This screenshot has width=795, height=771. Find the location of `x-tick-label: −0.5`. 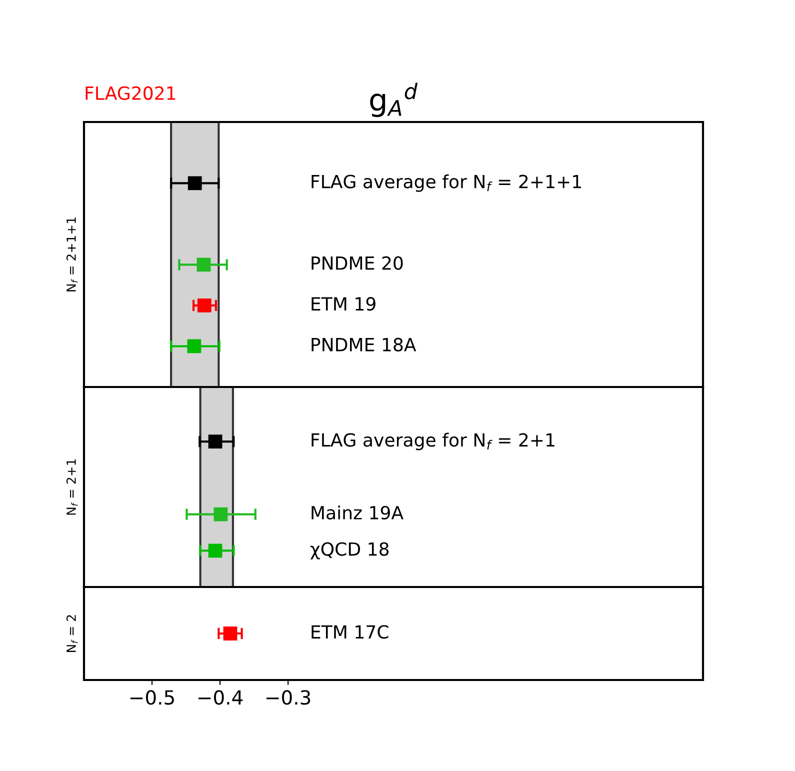

x-tick-label: −0.5 is located at coordinates (152, 697).